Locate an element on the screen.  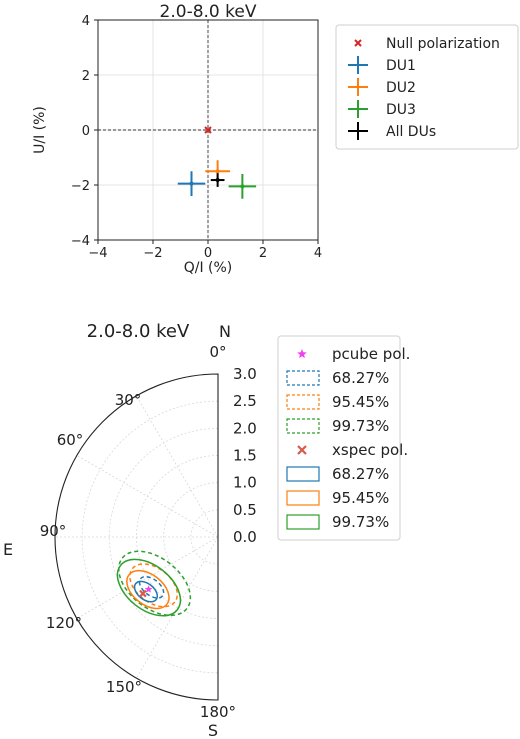
top-chart-xlabel: Q/I (%) is located at coordinates (208, 268).